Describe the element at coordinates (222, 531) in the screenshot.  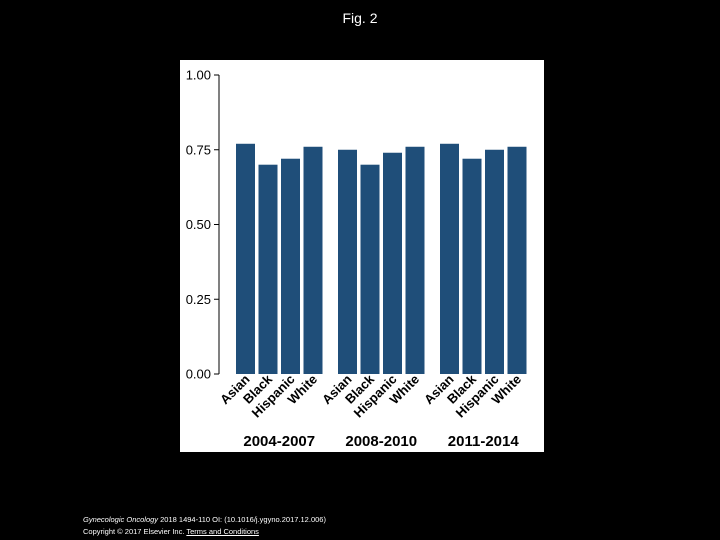
I see `terms-link: Terms and Conditions` at that location.